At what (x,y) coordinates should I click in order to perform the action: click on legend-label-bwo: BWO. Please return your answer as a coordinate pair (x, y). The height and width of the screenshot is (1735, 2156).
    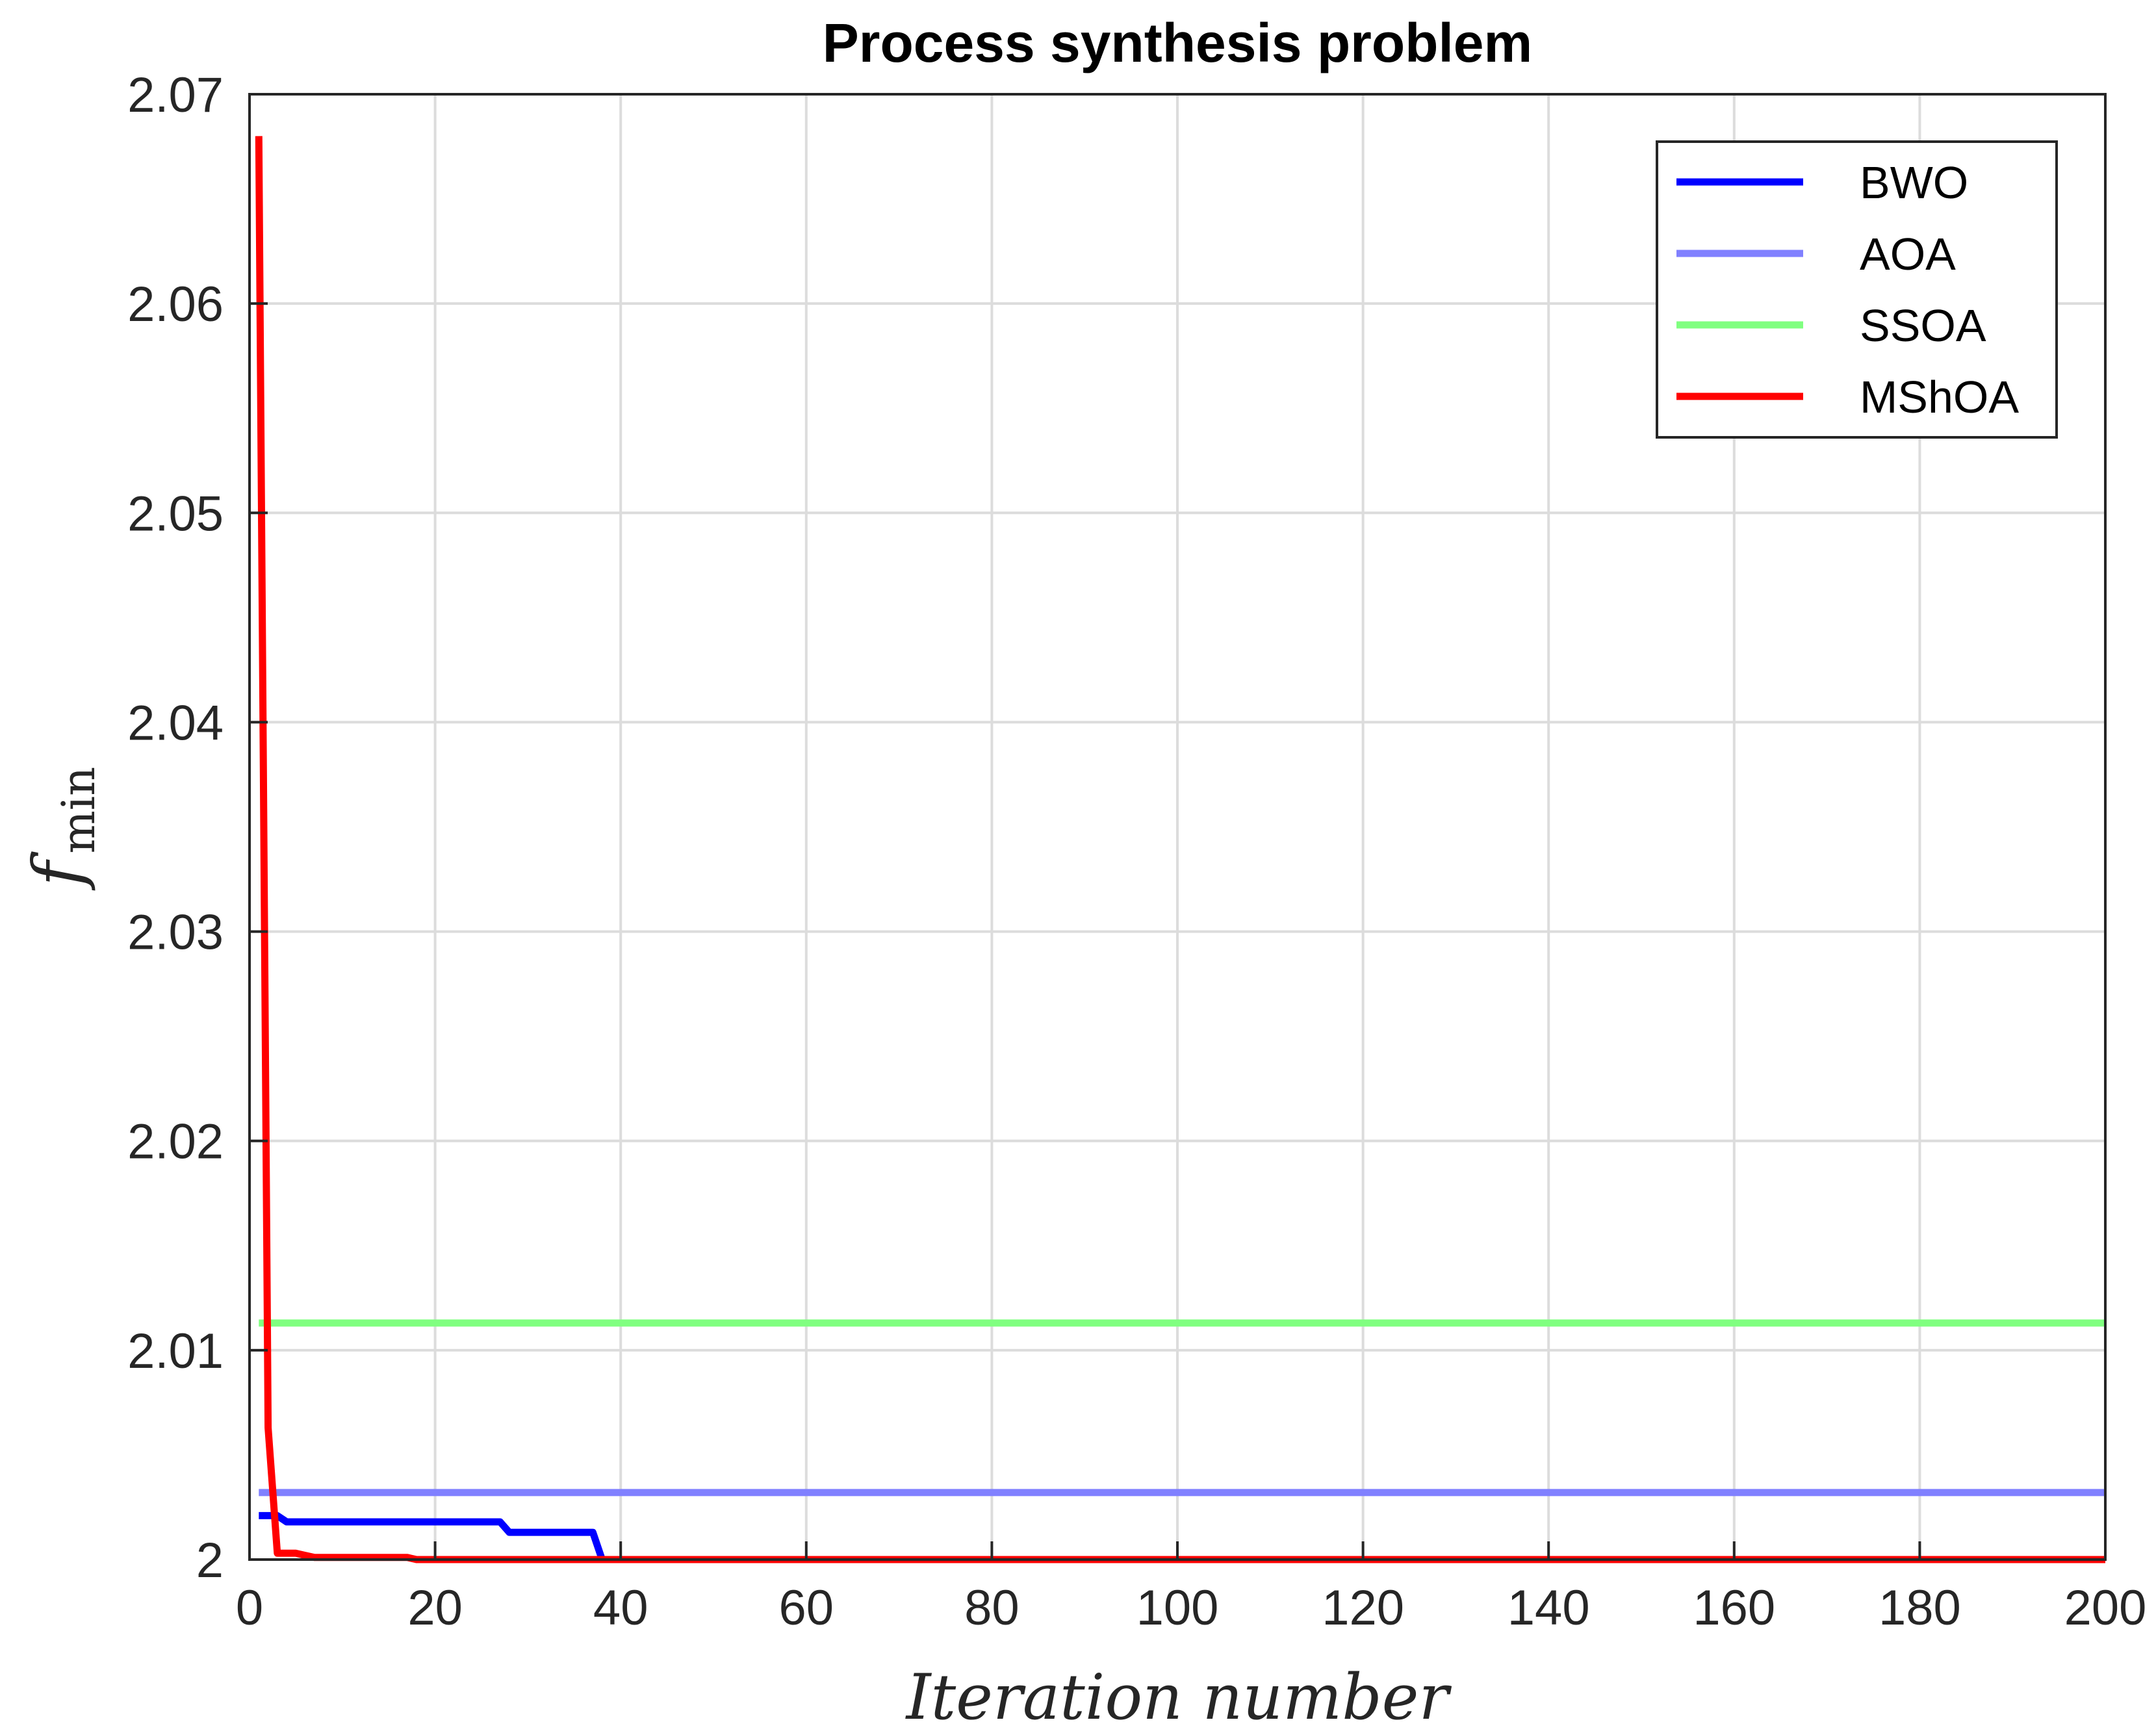
    Looking at the image, I should click on (1914, 182).